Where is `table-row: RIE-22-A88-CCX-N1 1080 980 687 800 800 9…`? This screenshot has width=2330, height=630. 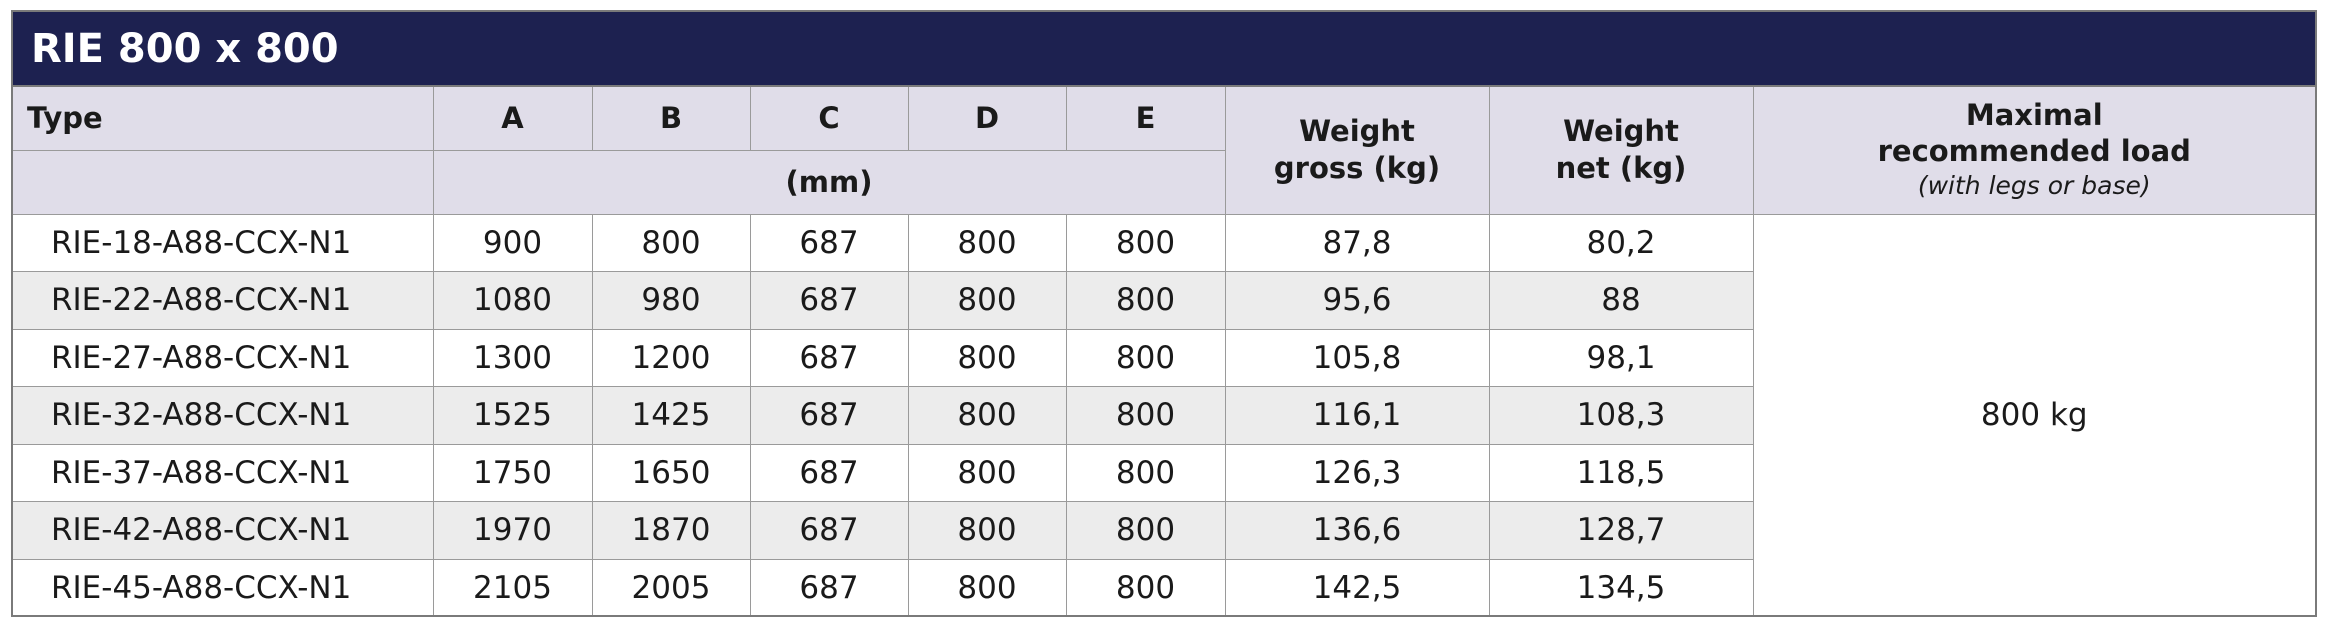 table-row: RIE-22-A88-CCX-N1 1080 980 687 800 800 9… is located at coordinates (1164, 300).